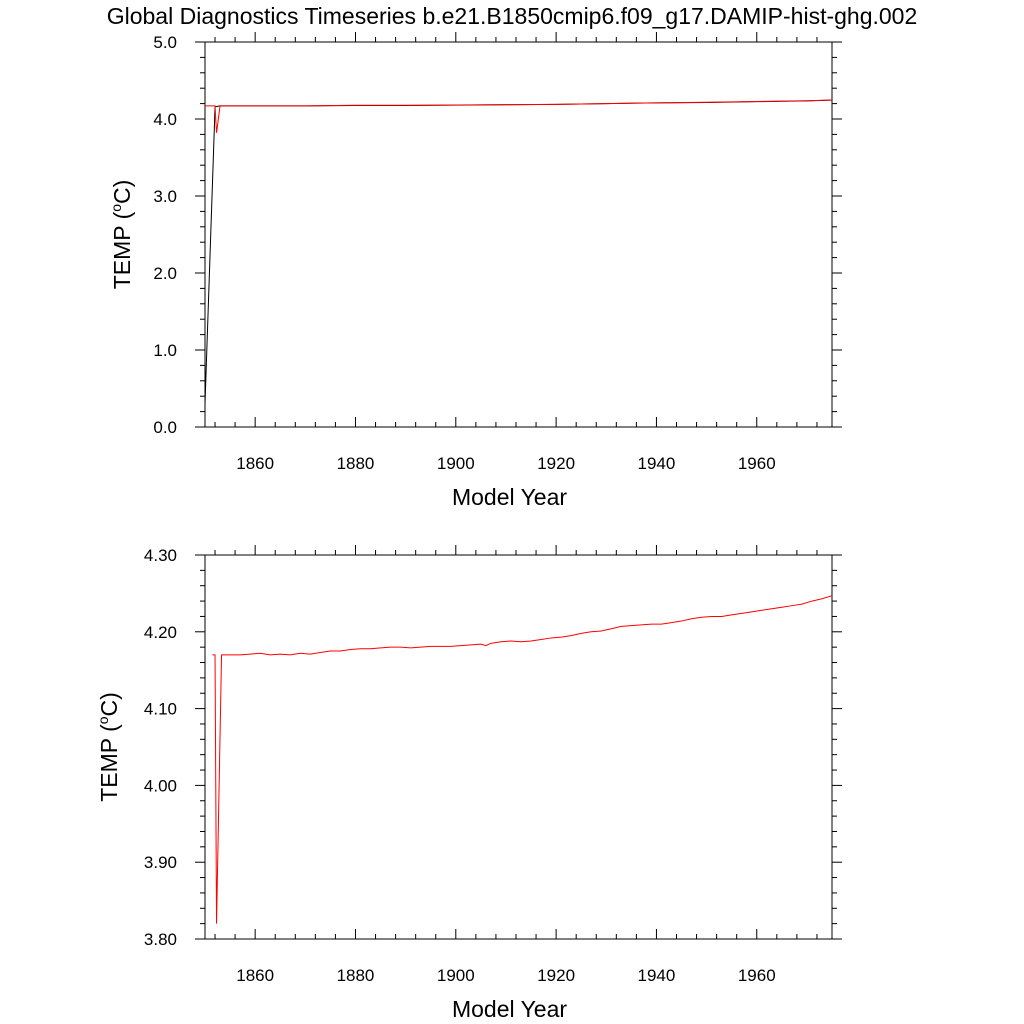 This screenshot has height=1024, width=1024. What do you see at coordinates (165, 350) in the screenshot?
I see `y-tick-label: 1.0` at bounding box center [165, 350].